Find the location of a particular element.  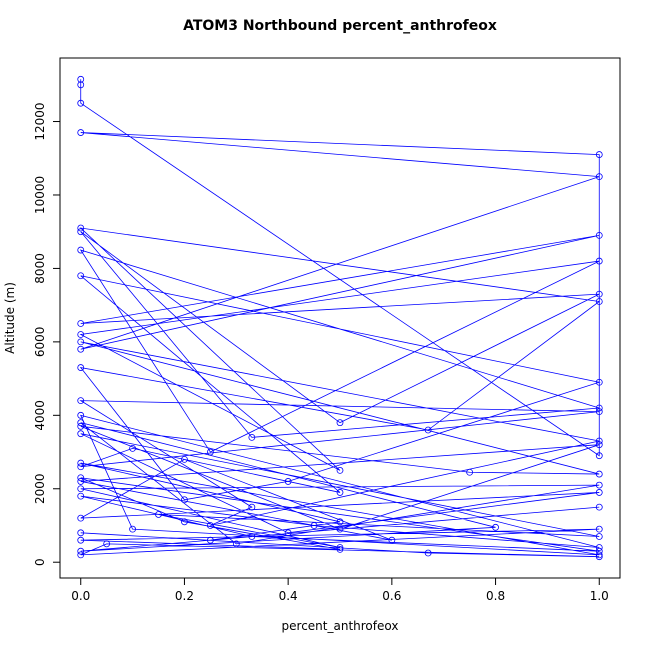

y-tick-label: 6000 is located at coordinates (40, 342).